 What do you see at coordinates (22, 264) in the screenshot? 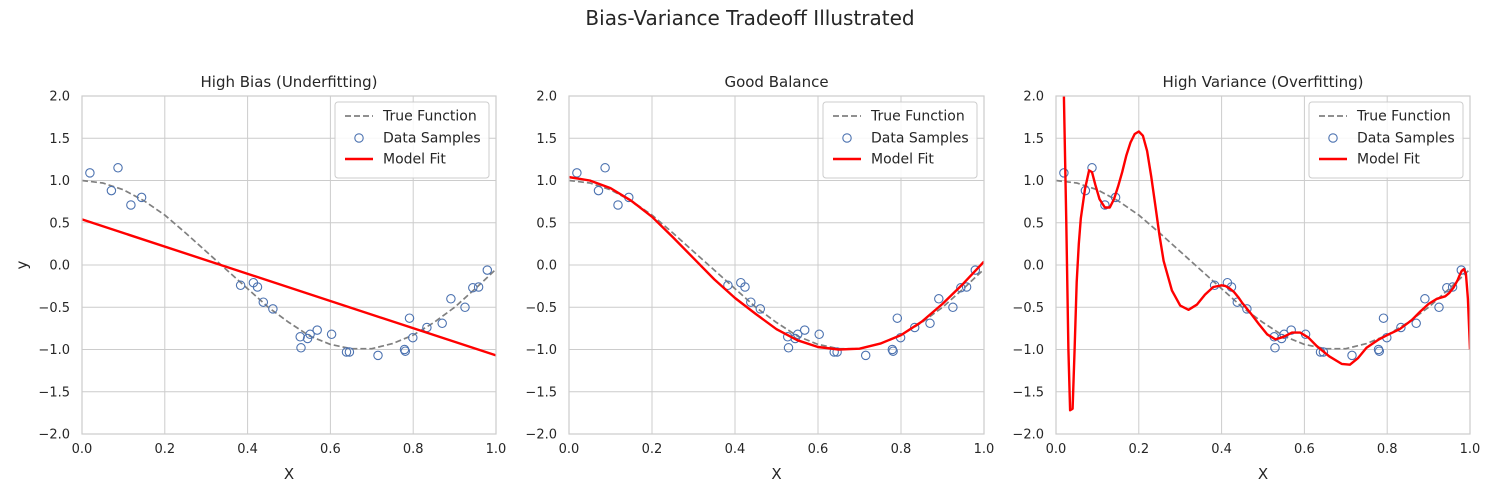
I see `y-axis-label: y` at bounding box center [22, 264].